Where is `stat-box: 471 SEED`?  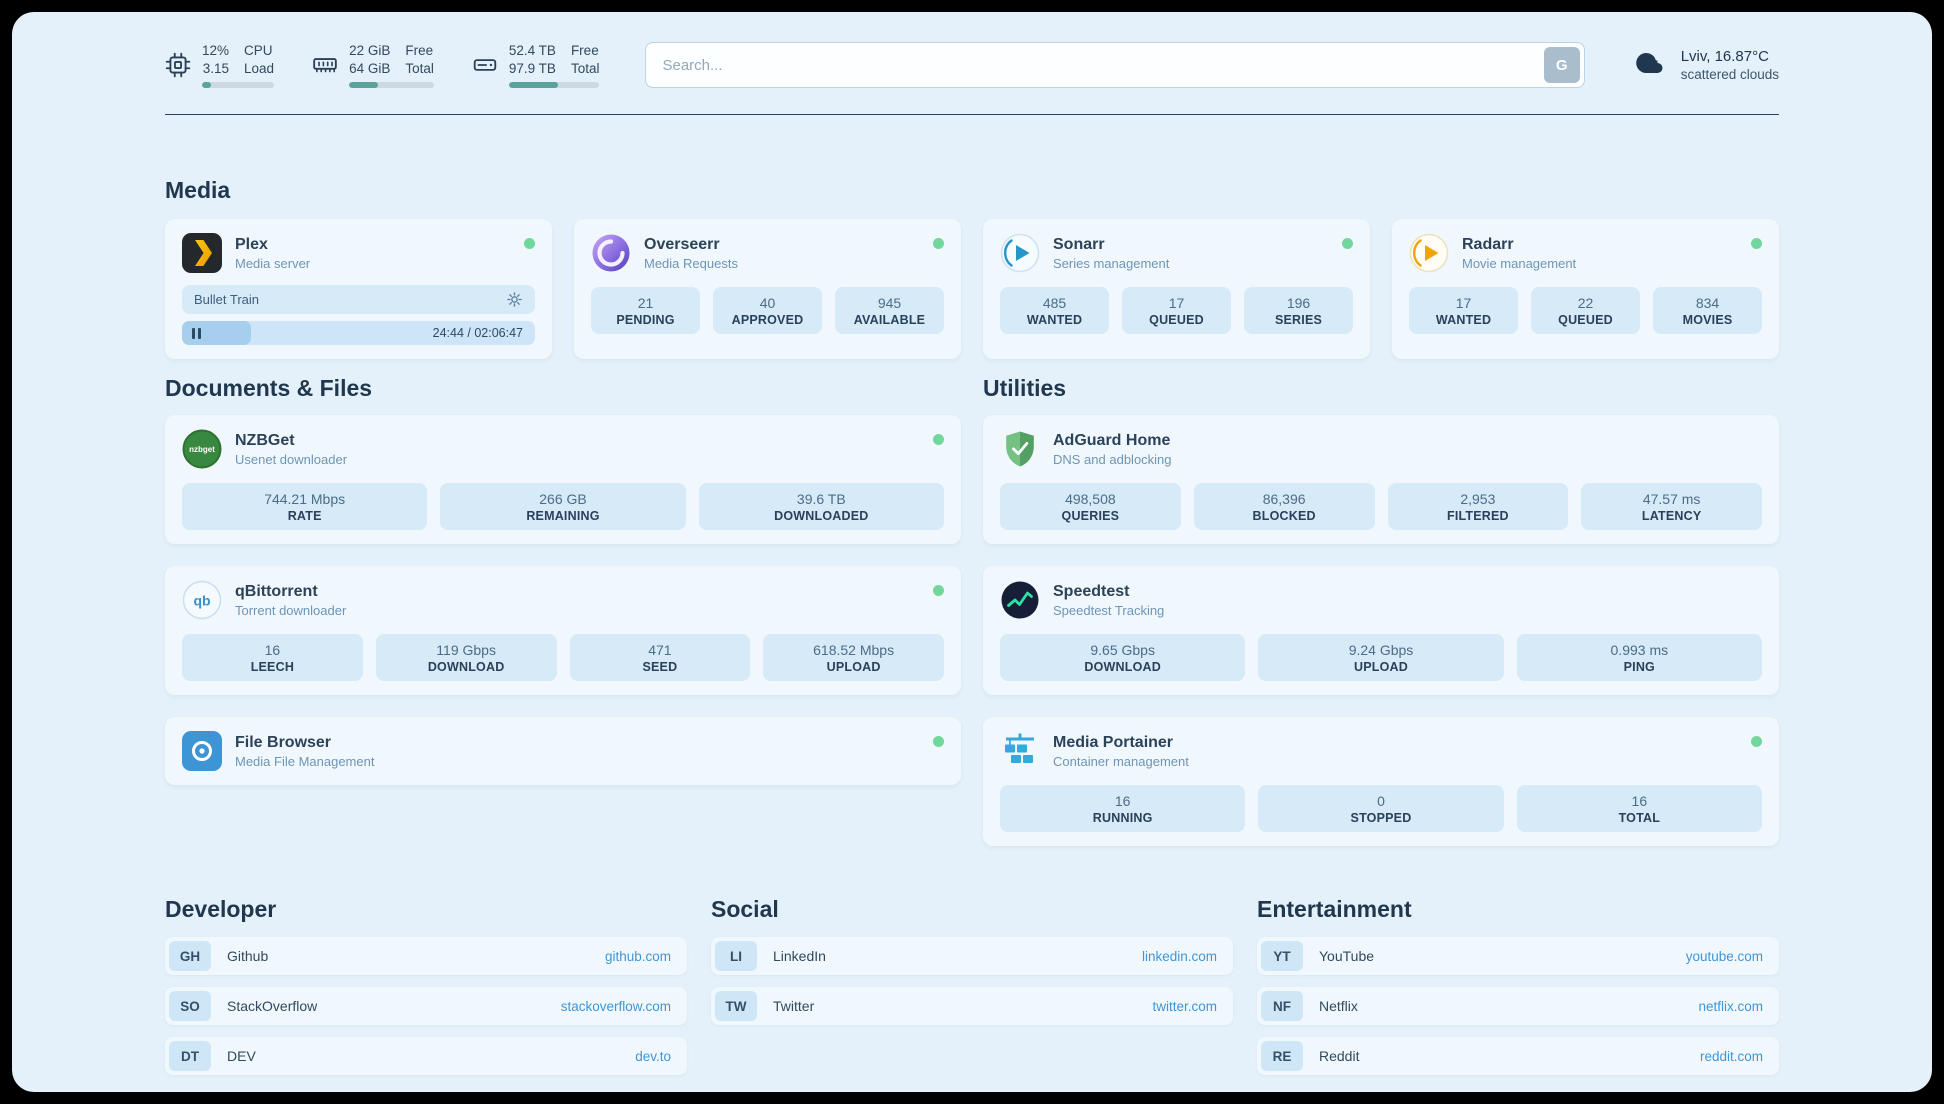
stat-box: 471 SEED is located at coordinates (660, 657).